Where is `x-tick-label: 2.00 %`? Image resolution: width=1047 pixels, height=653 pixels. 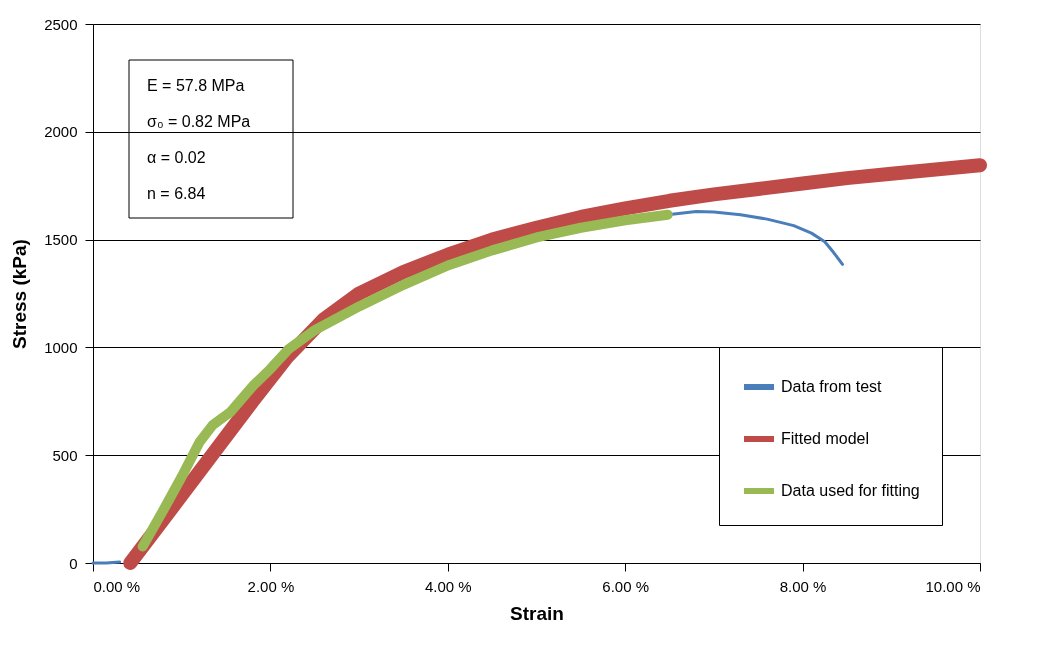 x-tick-label: 2.00 % is located at coordinates (271, 586).